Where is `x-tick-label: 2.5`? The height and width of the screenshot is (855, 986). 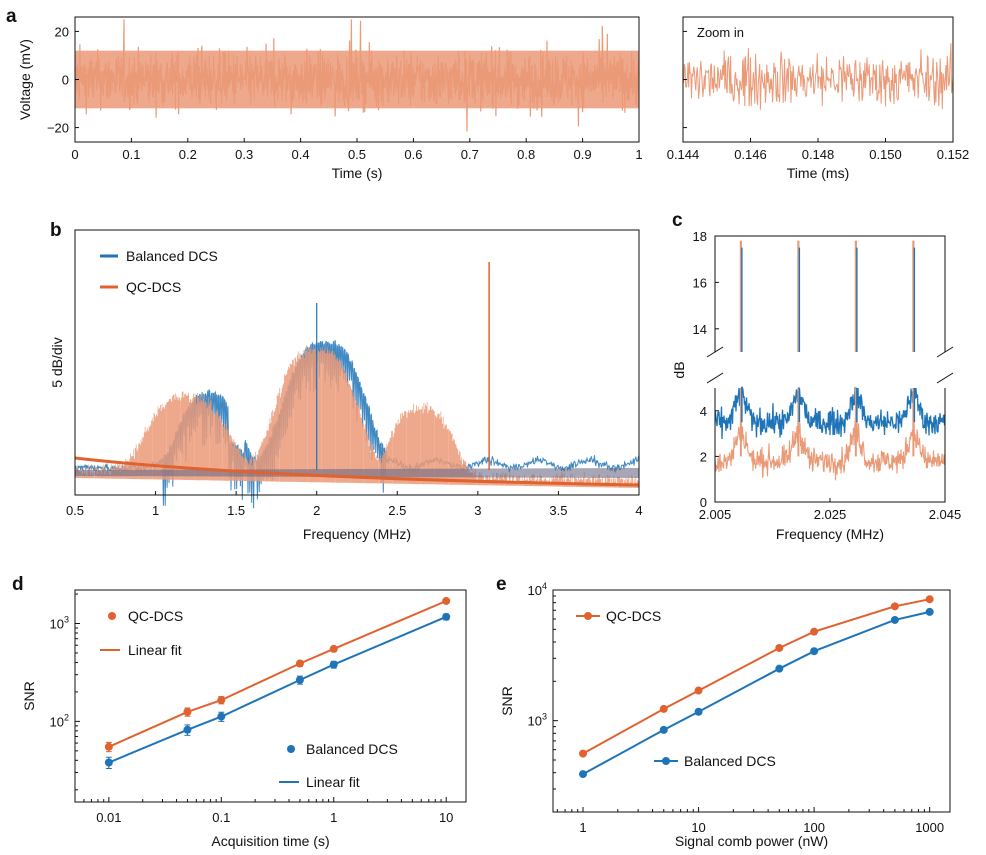
x-tick-label: 2.5 is located at coordinates (397, 510).